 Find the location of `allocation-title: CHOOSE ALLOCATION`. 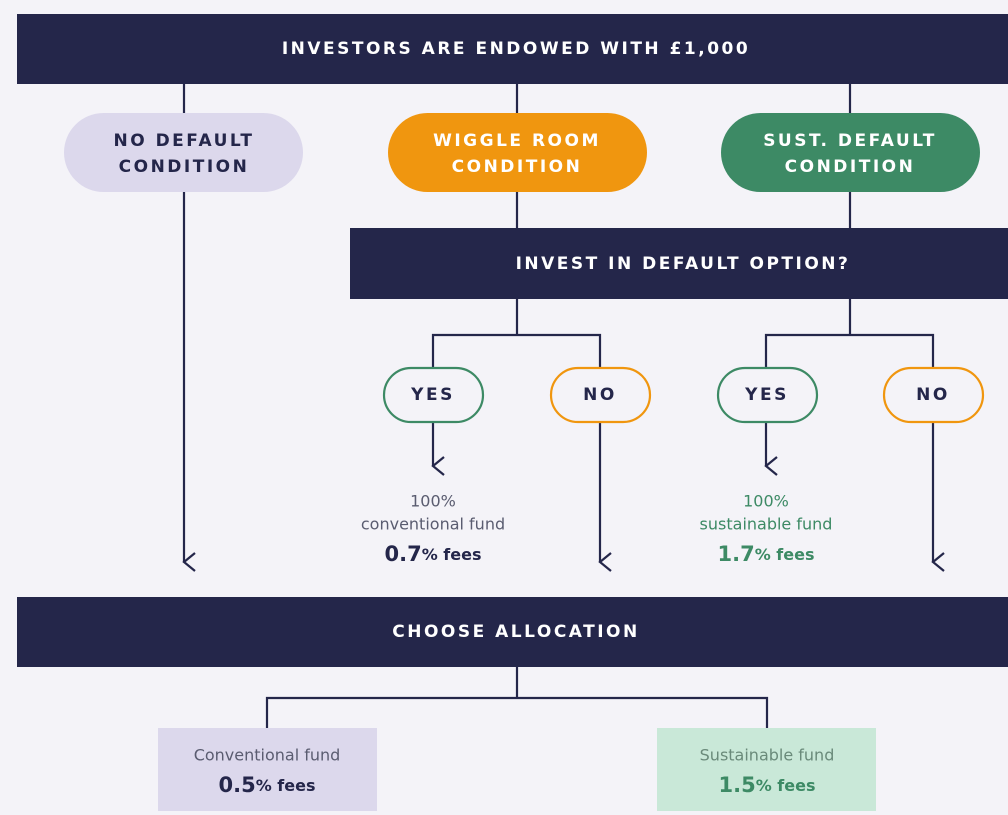

allocation-title: CHOOSE ALLOCATION is located at coordinates (515, 632).